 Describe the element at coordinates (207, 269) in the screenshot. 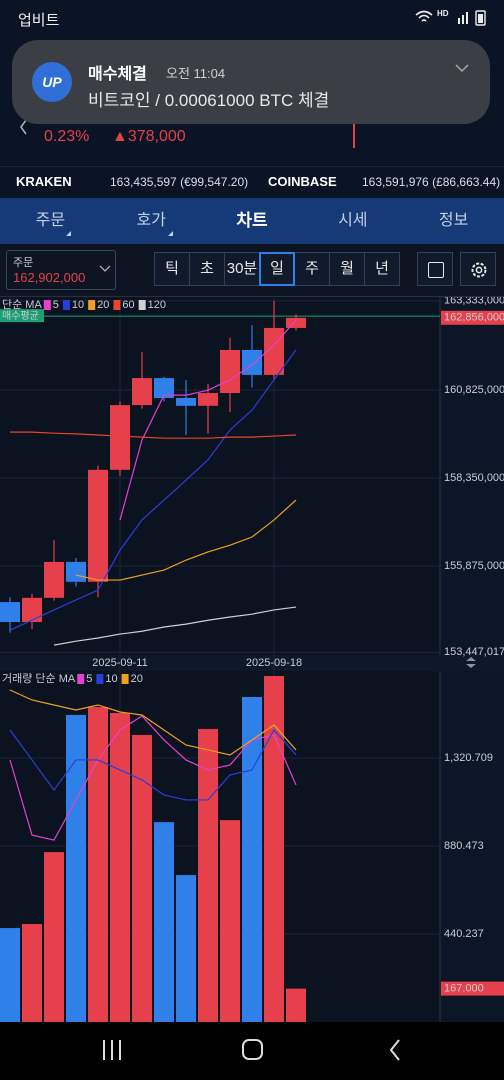

I see `interval-button: 초` at that location.